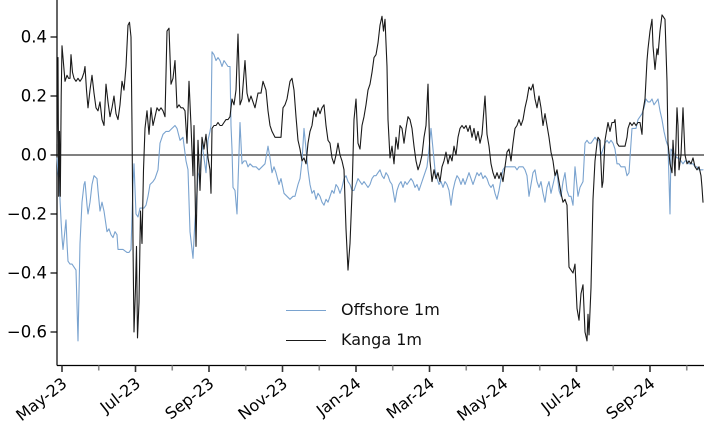 The height and width of the screenshot is (433, 705). What do you see at coordinates (189, 399) in the screenshot?
I see `x-tick-label: Sep-23` at bounding box center [189, 399].